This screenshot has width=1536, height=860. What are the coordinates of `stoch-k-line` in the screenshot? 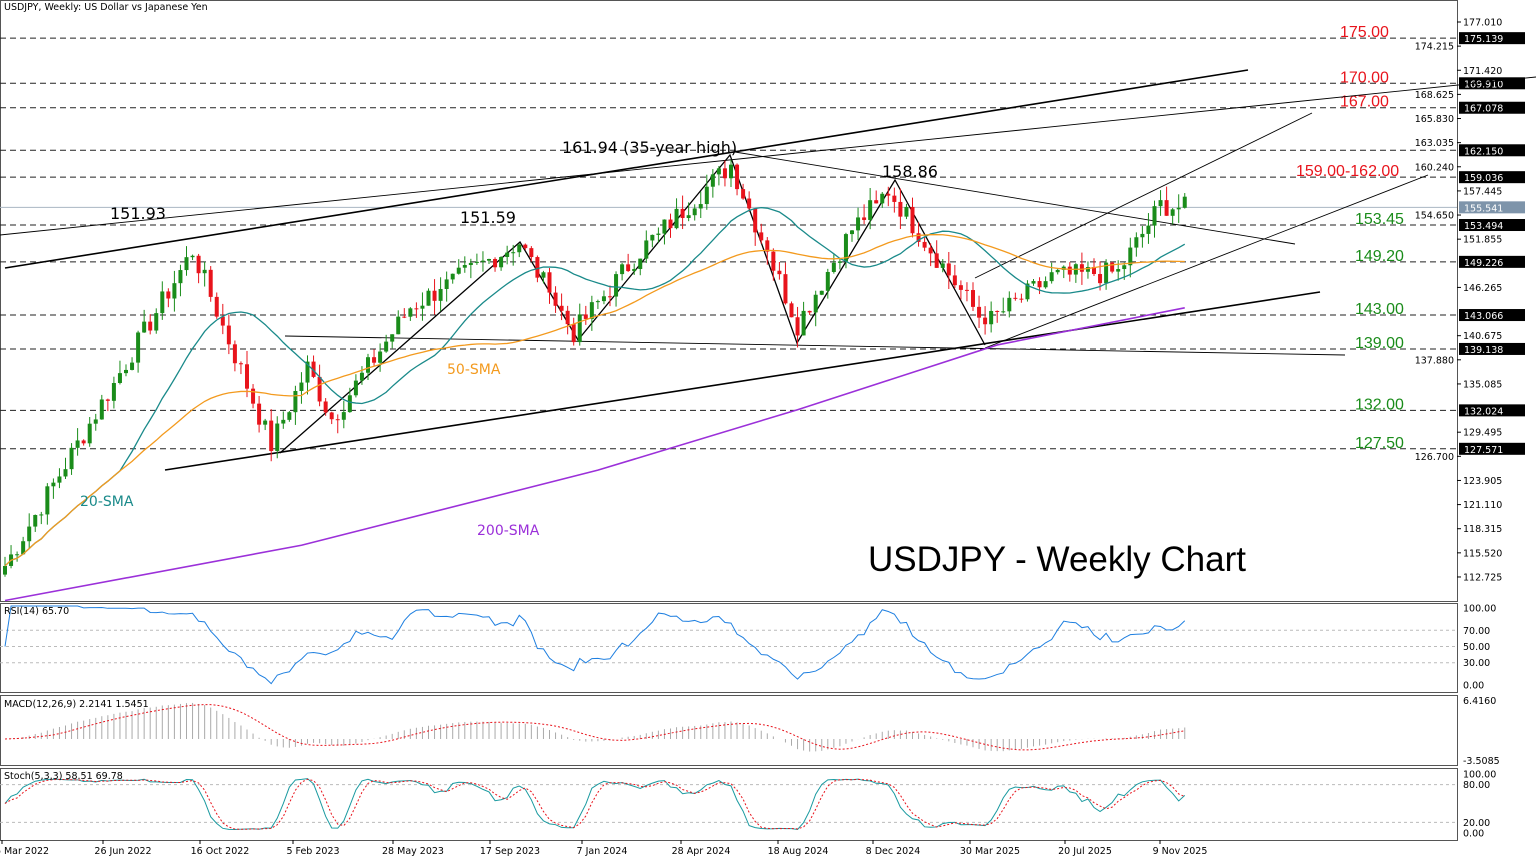 It's located at (595, 804).